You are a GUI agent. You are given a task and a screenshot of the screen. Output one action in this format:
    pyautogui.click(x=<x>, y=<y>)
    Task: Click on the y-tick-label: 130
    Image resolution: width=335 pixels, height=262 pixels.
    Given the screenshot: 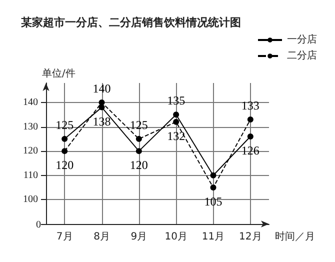 What is the action you would take?
    pyautogui.click(x=30, y=126)
    